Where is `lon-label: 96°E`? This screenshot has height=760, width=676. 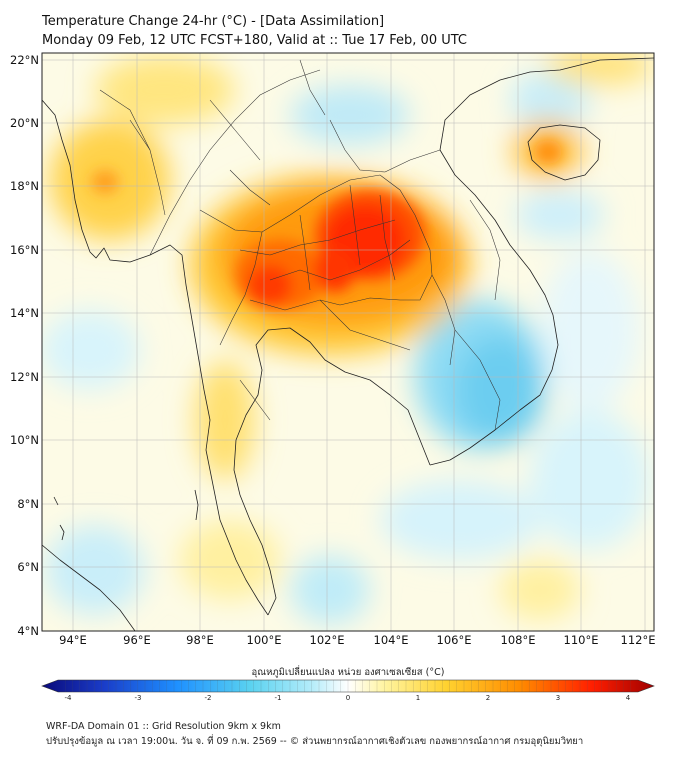
lon-label: 96°E is located at coordinates (137, 640).